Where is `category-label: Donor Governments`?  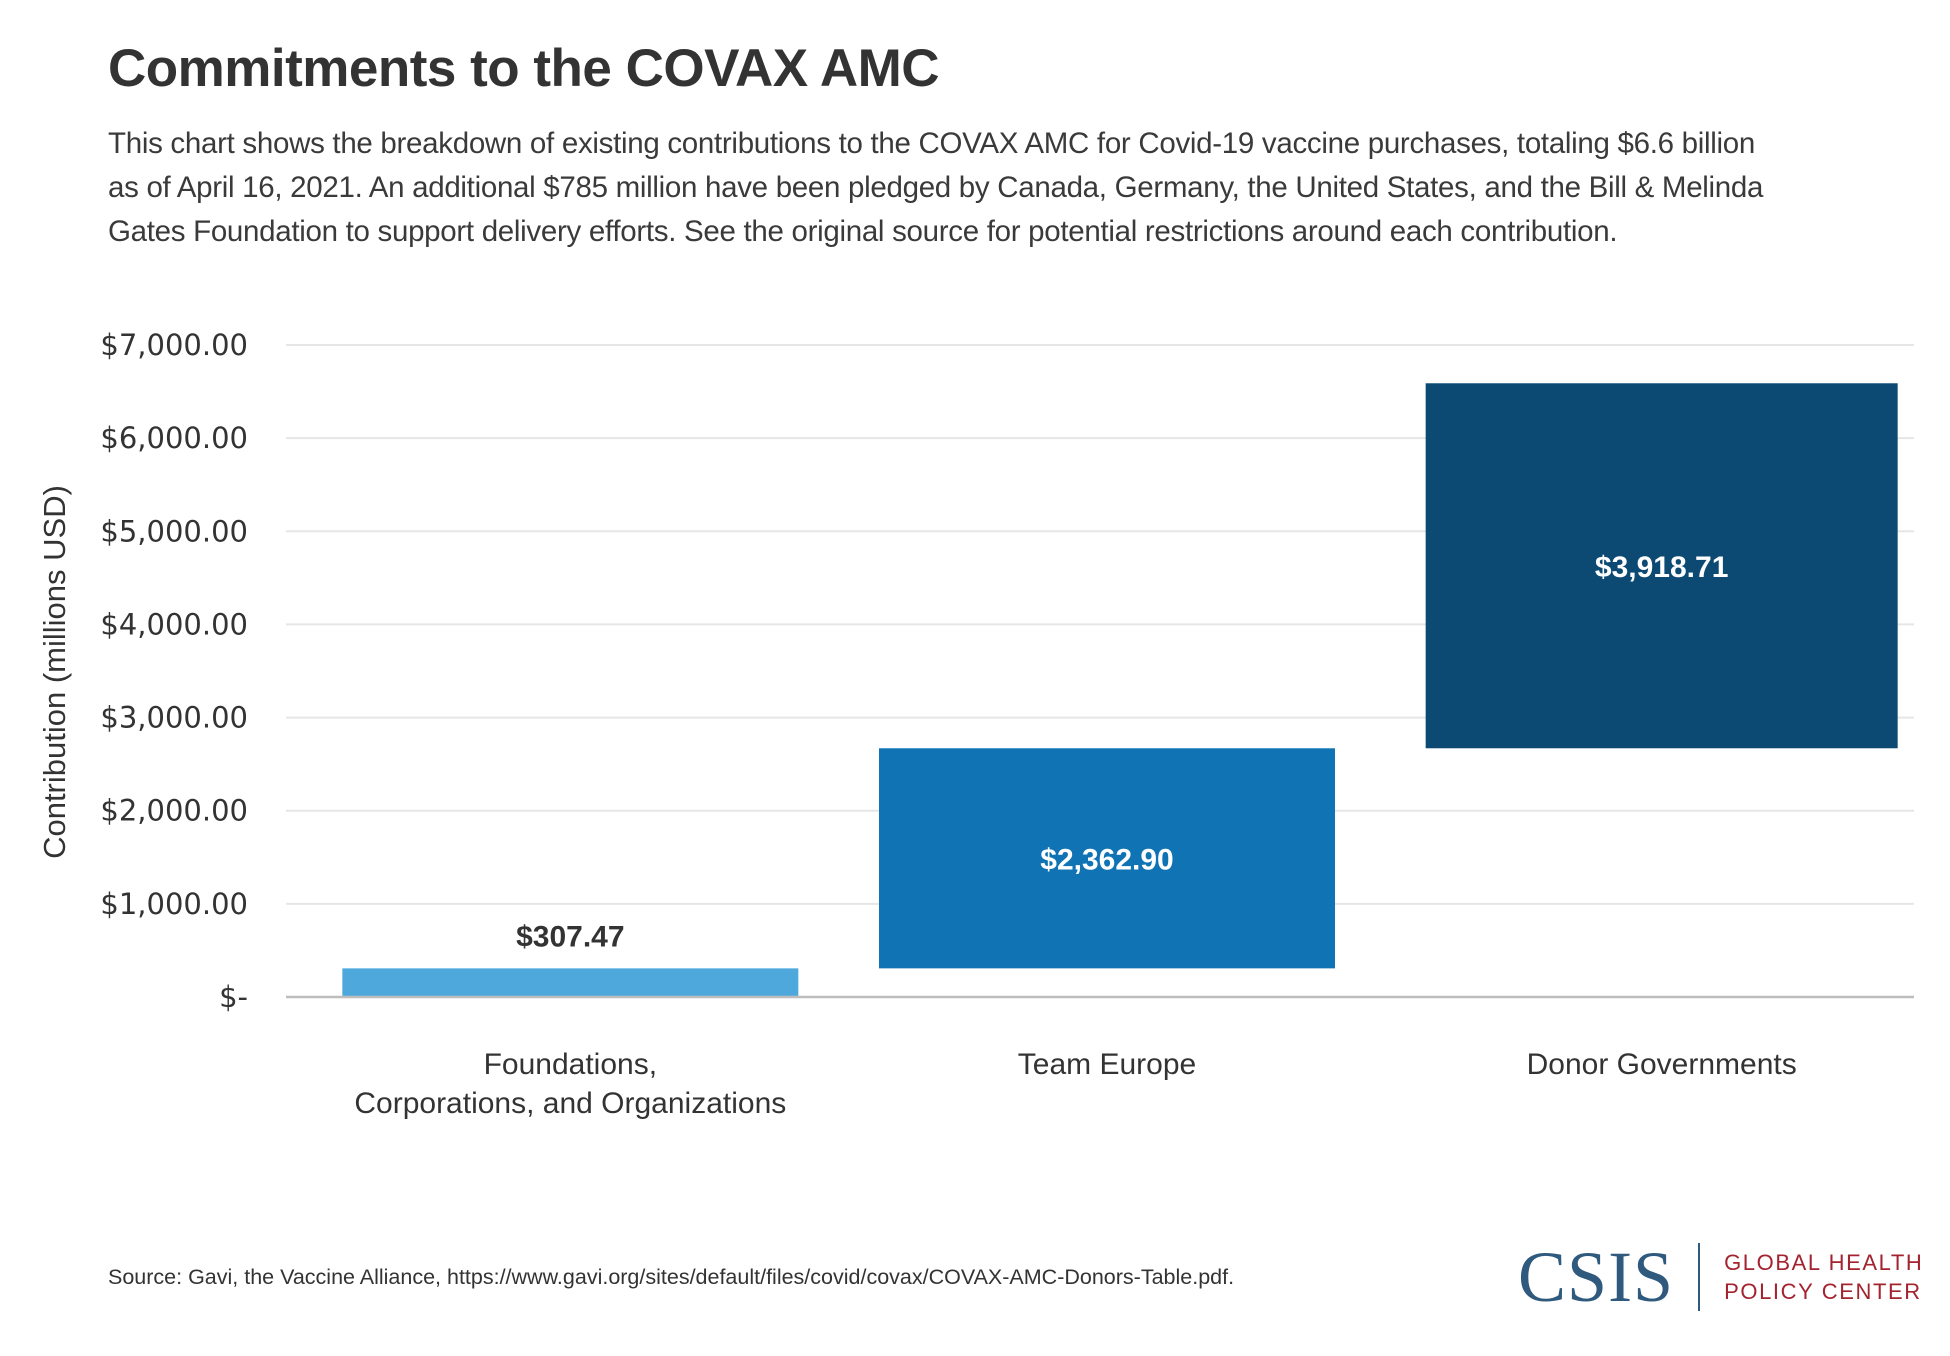 category-label: Donor Governments is located at coordinates (1662, 1064).